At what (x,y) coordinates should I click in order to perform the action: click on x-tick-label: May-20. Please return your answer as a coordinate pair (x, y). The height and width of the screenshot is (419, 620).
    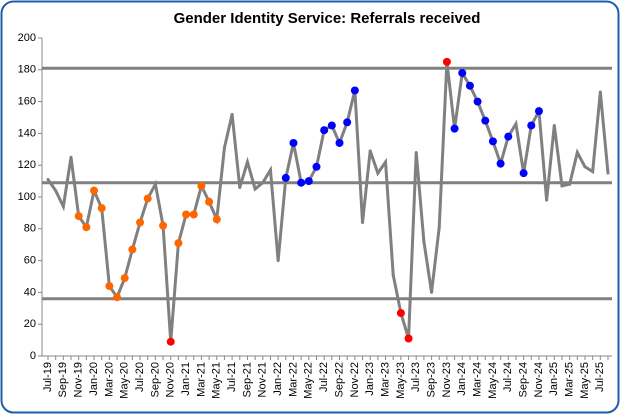
    Looking at the image, I should click on (125, 380).